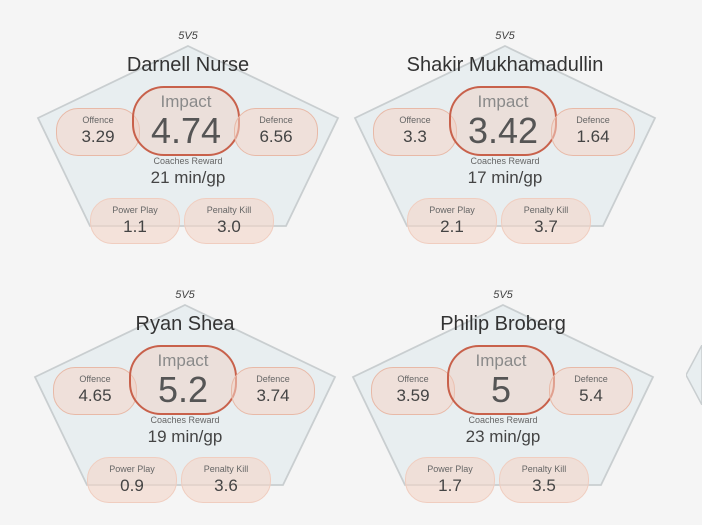 The image size is (702, 525). Describe the element at coordinates (501, 389) in the screenshot. I see `impact-value: 5` at that location.